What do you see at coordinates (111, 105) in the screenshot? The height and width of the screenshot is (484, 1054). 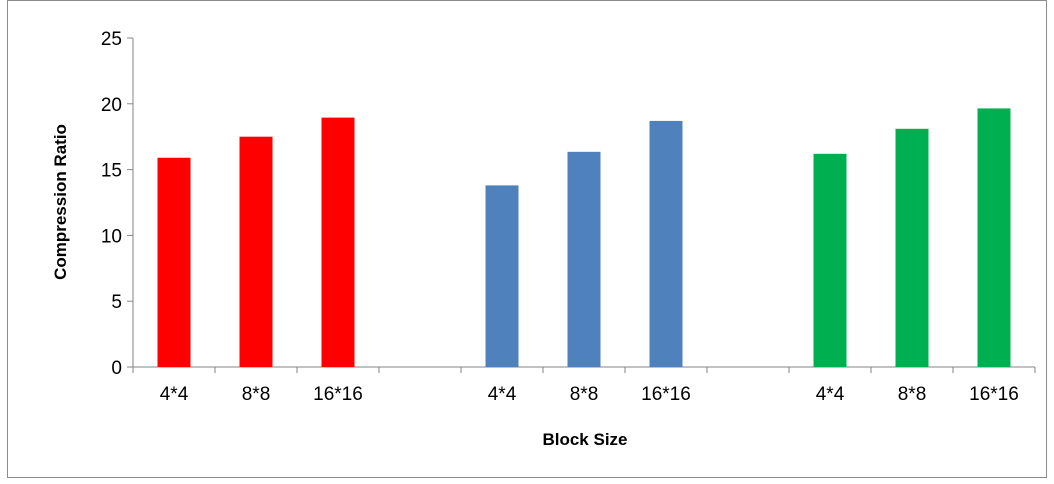 I see `y-tick-label: 20` at bounding box center [111, 105].